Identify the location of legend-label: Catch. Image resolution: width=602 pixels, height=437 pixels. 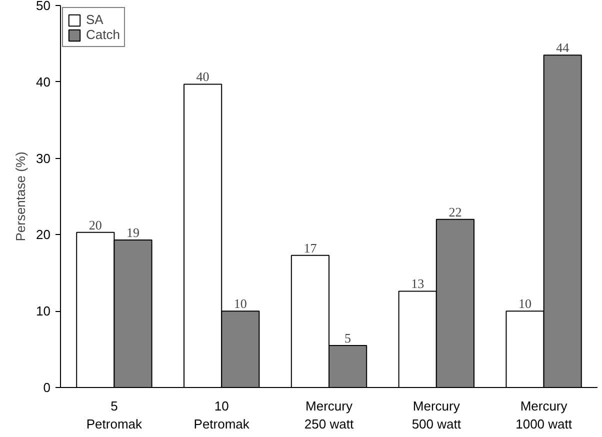
(103, 34).